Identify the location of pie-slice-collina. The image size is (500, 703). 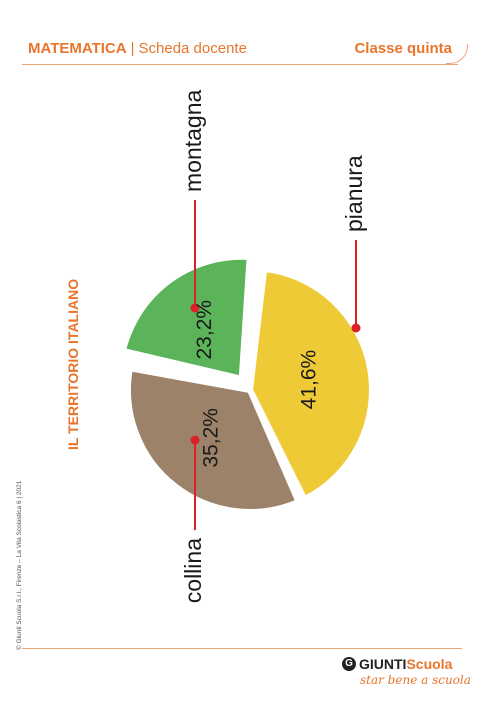
(311, 384).